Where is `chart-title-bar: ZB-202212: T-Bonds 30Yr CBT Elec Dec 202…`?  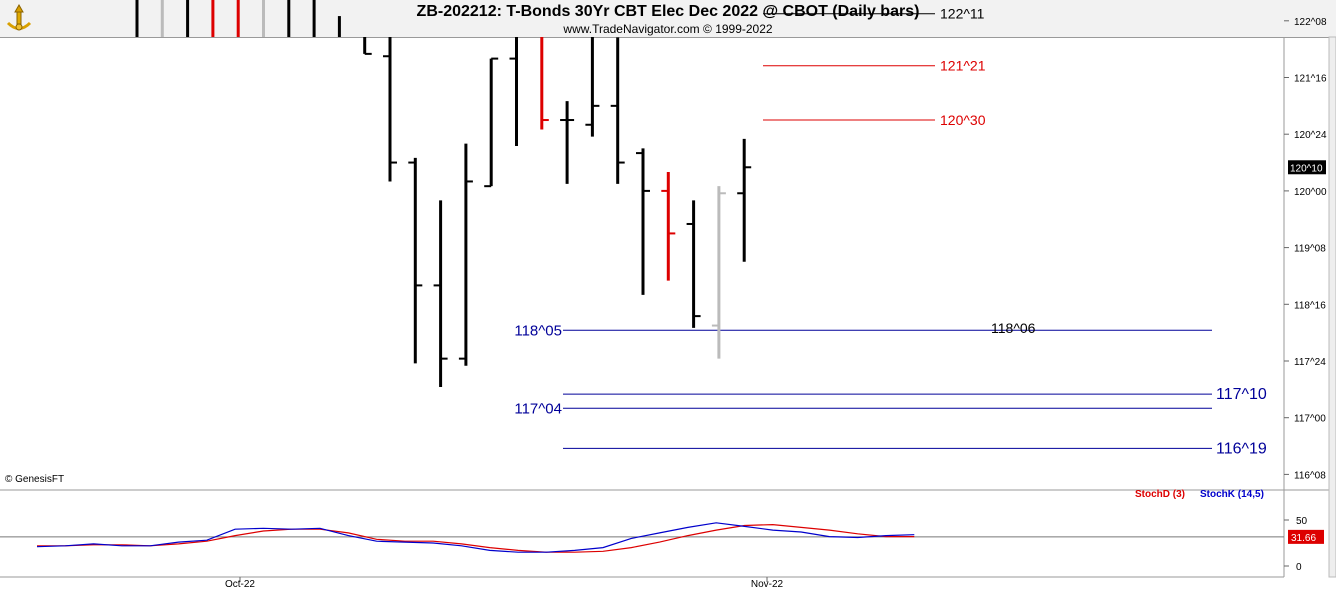 chart-title-bar: ZB-202212: T-Bonds 30Yr CBT Elec Dec 202… is located at coordinates (668, 19).